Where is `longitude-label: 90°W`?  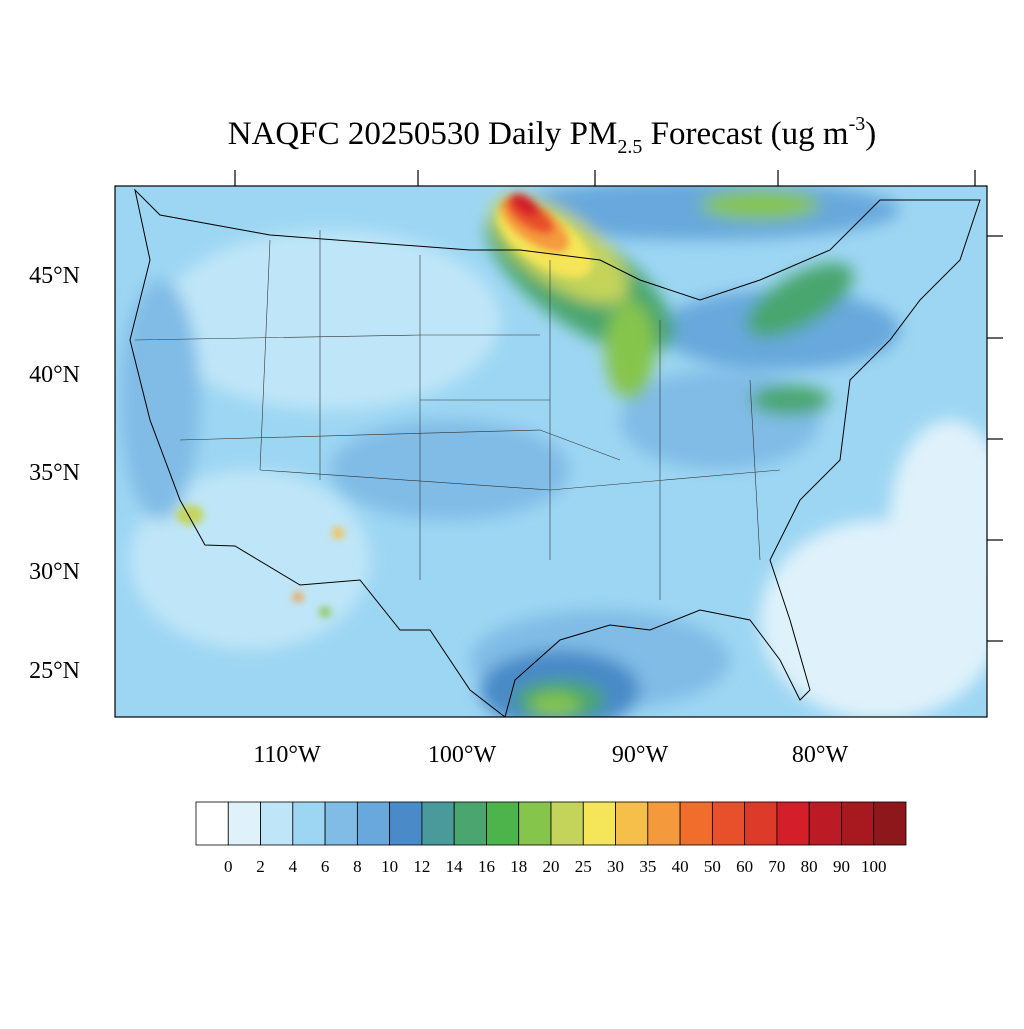 longitude-label: 90°W is located at coordinates (640, 755).